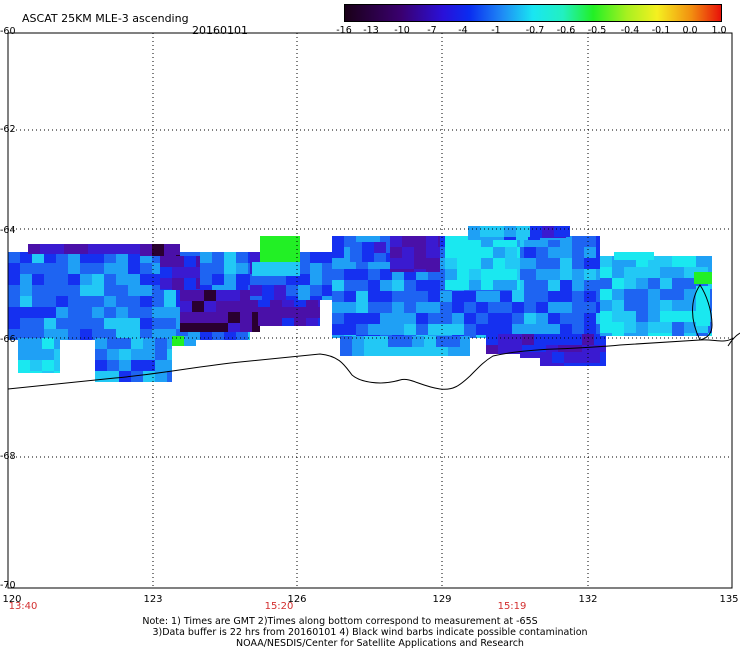  What do you see at coordinates (8, 585) in the screenshot?
I see `lat-label-70: -70` at bounding box center [8, 585].